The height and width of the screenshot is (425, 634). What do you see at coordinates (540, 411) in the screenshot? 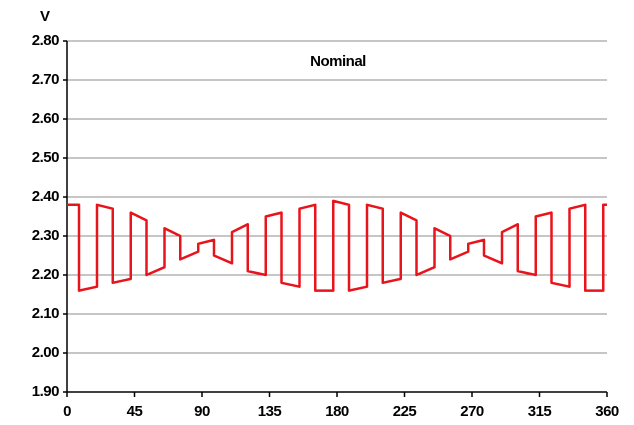
I see `x-tick-label: 315` at bounding box center [540, 411].